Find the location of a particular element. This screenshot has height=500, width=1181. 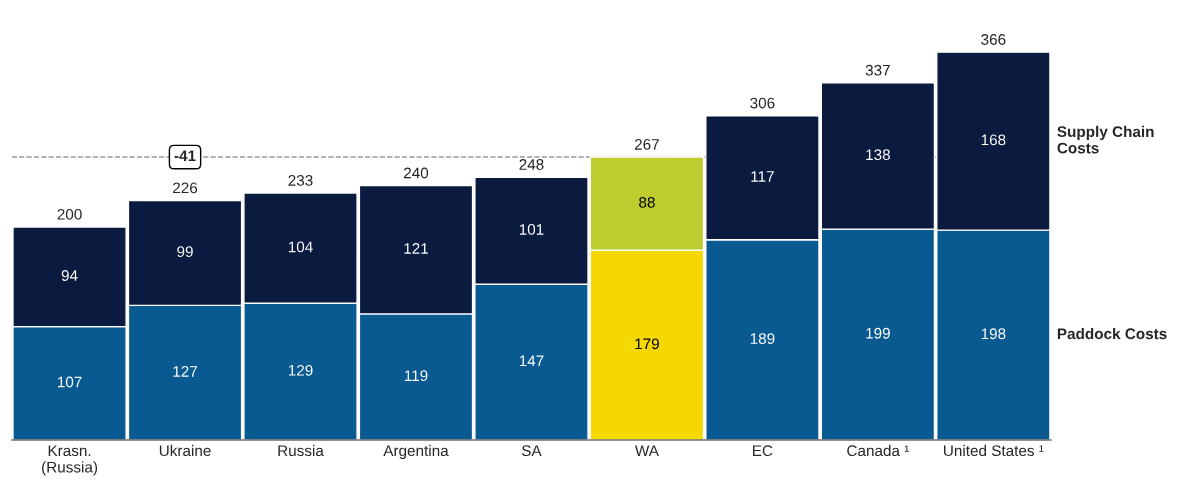

series-label: Supply Chain Costs is located at coordinates (1105, 139).